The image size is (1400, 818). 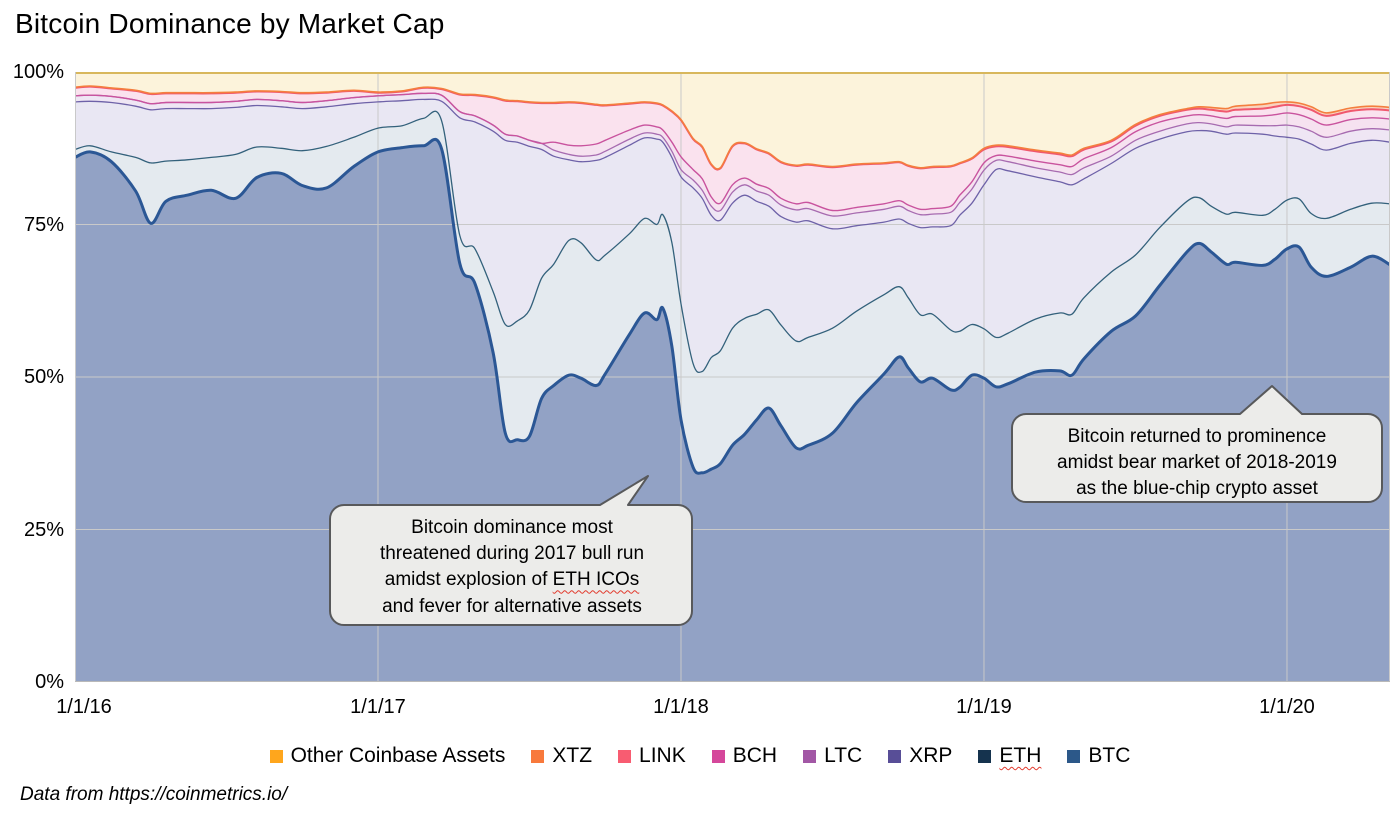 I want to click on legend-item-bch: BCH, so click(x=744, y=756).